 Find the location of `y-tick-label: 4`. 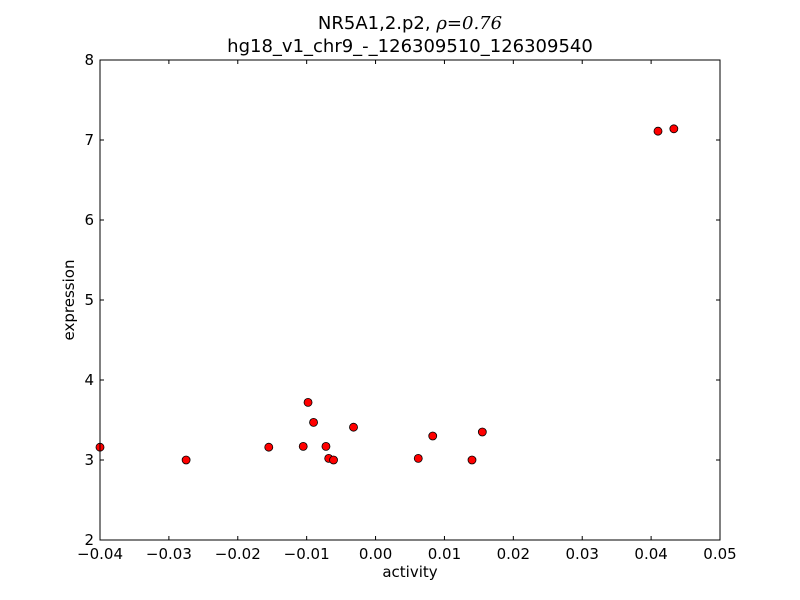

y-tick-label: 4 is located at coordinates (89, 380).